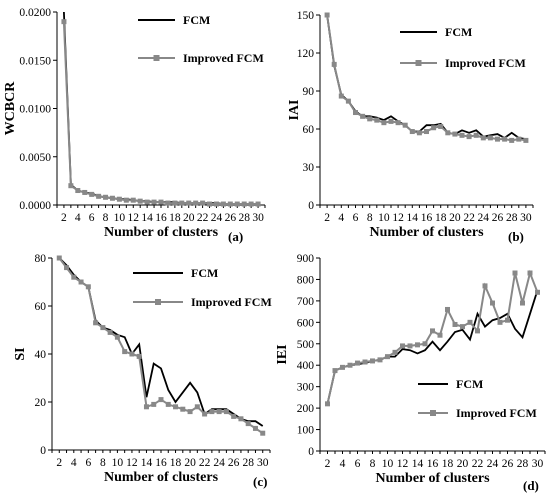 This screenshot has height=501, width=550. I want to click on panel-label: (b), so click(516, 236).